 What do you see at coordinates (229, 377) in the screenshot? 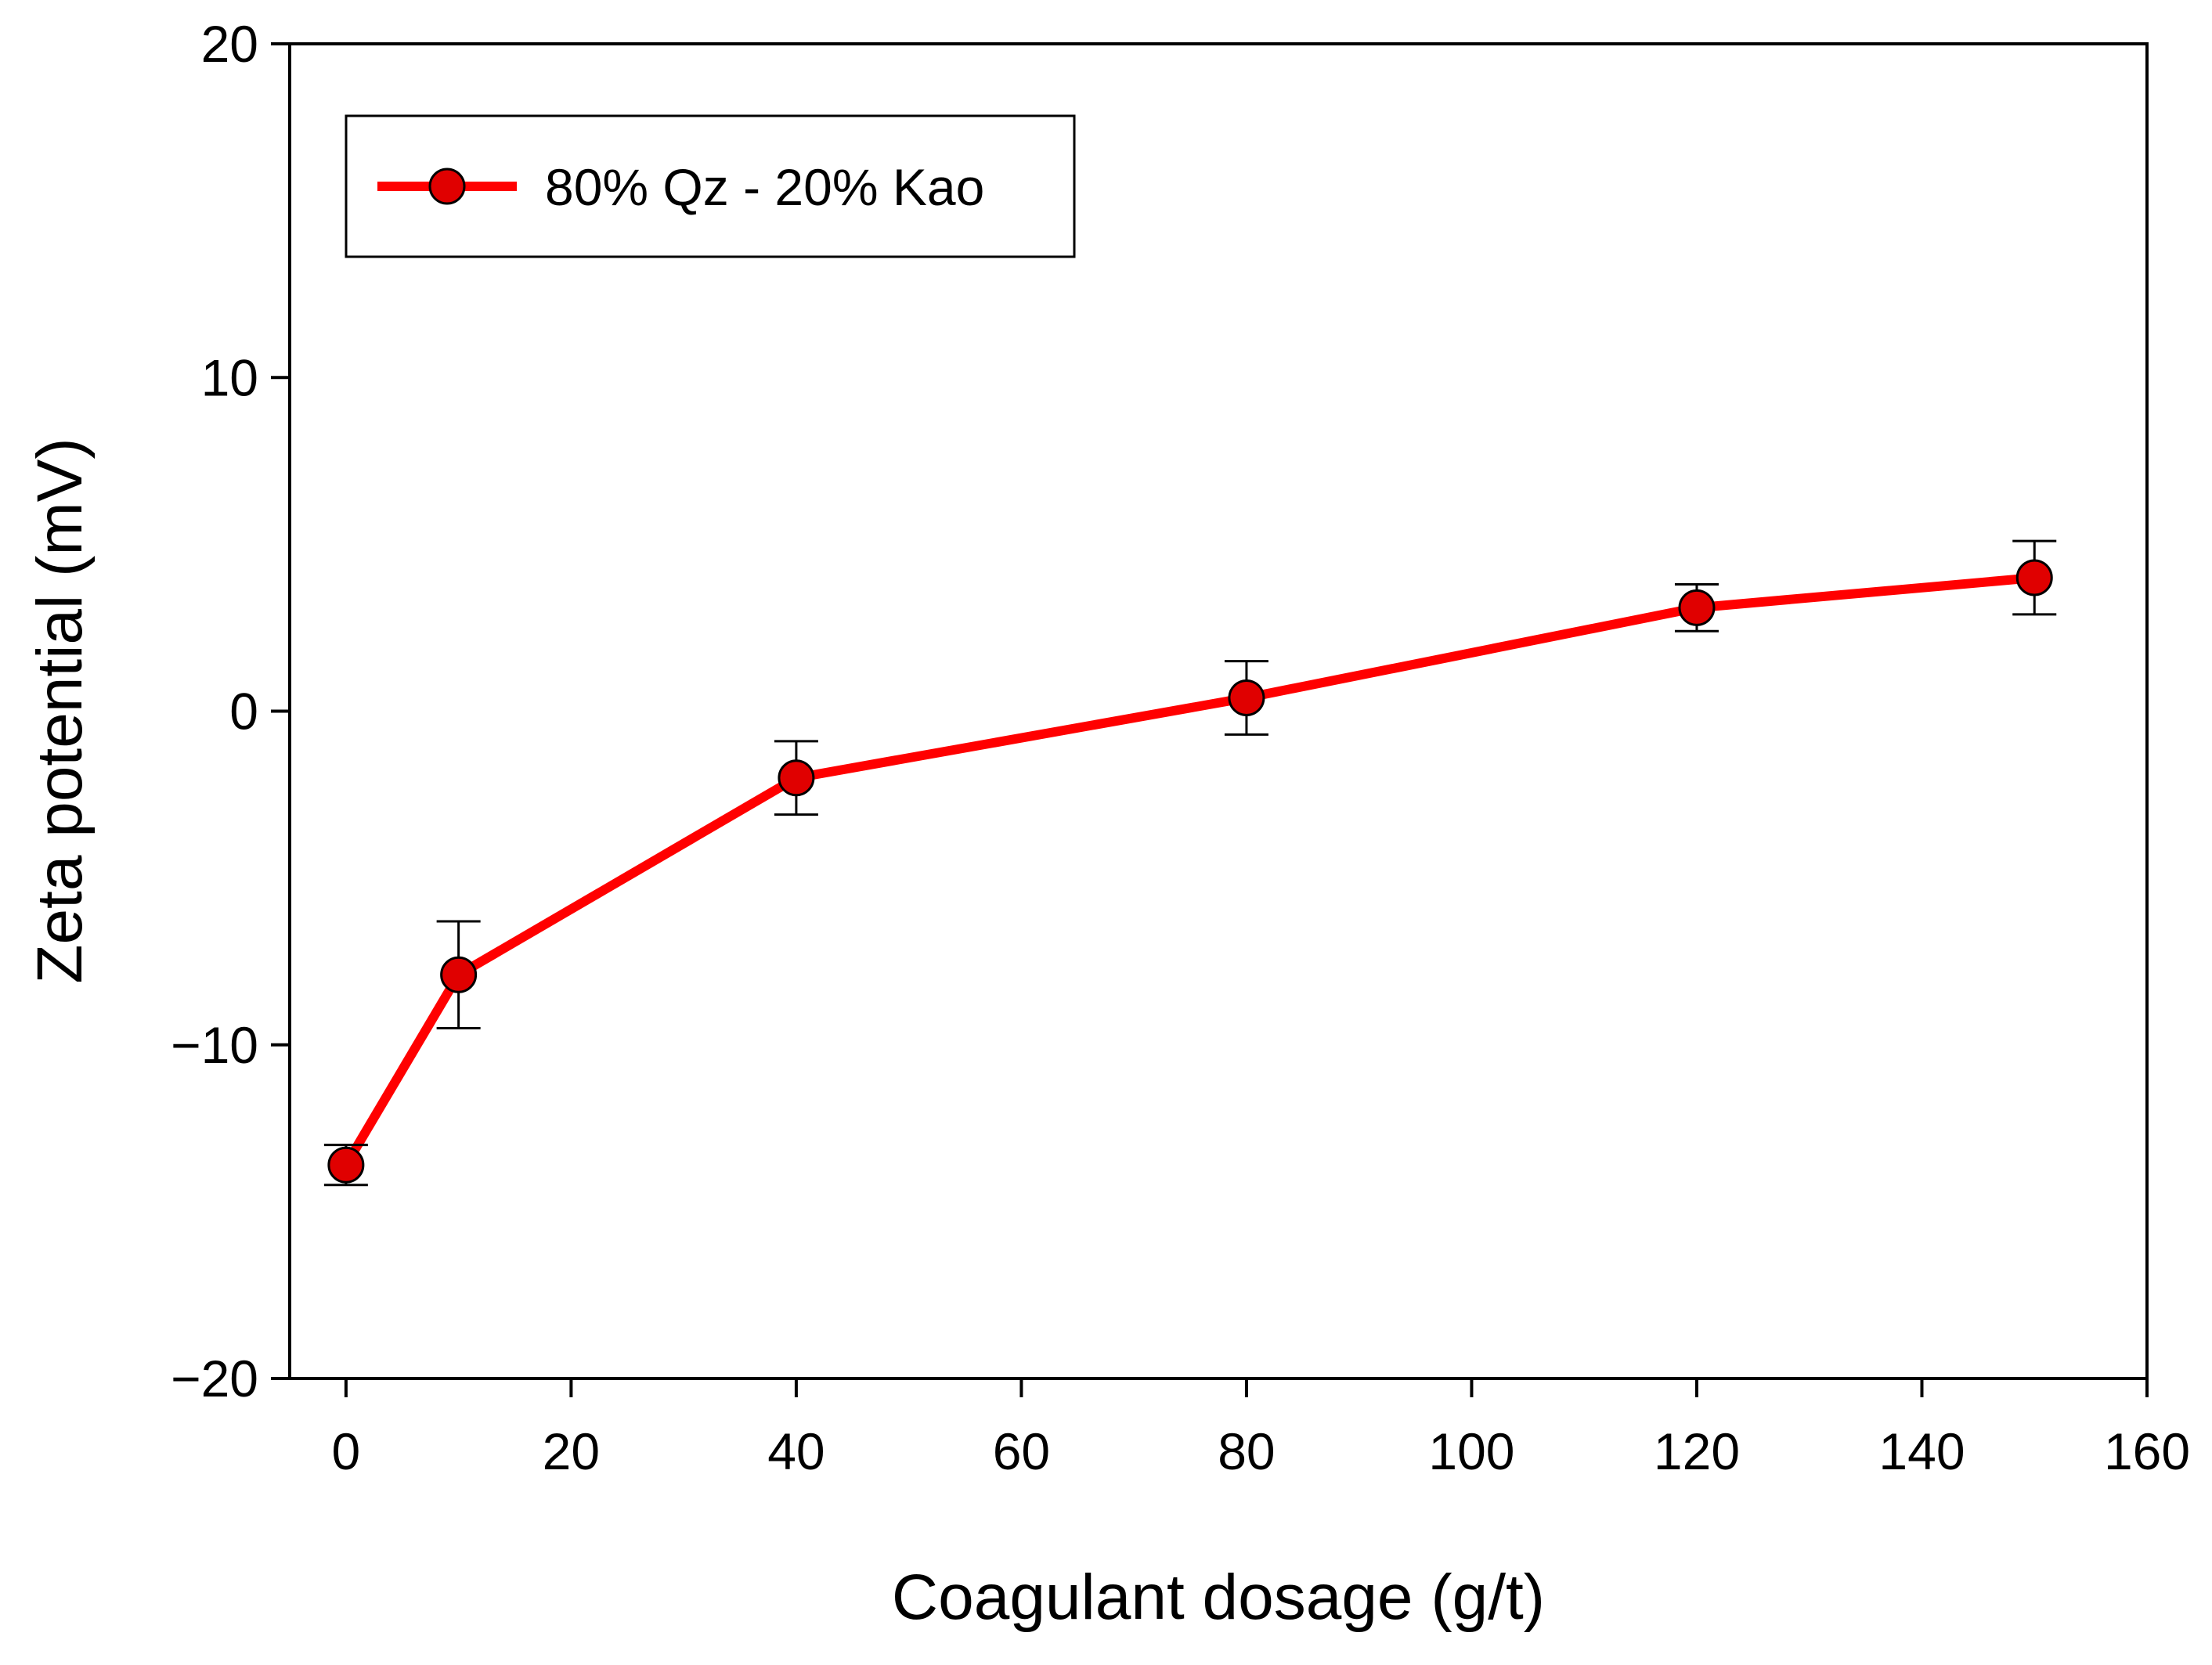
I see `y-tick-label: 10` at bounding box center [229, 377].